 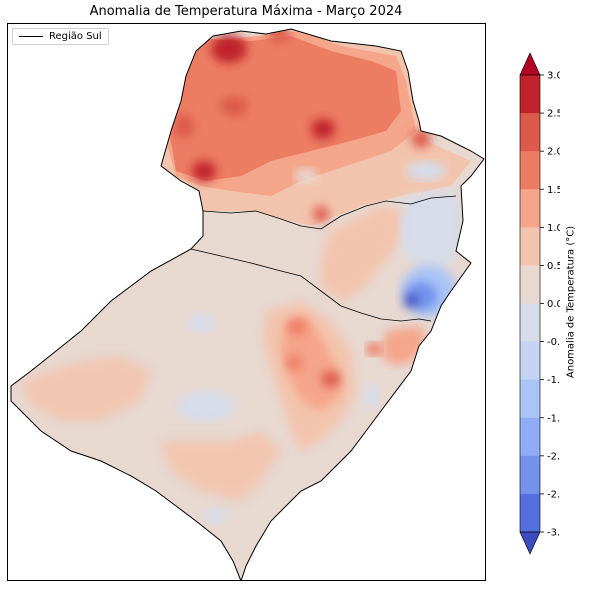 What do you see at coordinates (530, 543) in the screenshot?
I see `colorbar-under-arrow` at bounding box center [530, 543].